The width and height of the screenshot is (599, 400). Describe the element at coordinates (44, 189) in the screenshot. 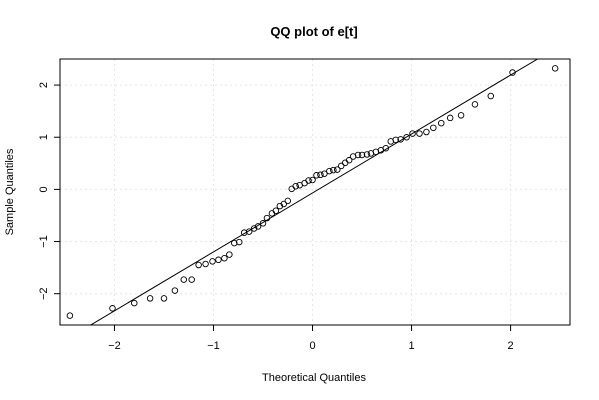

I see `y-tick-label: 0` at that location.